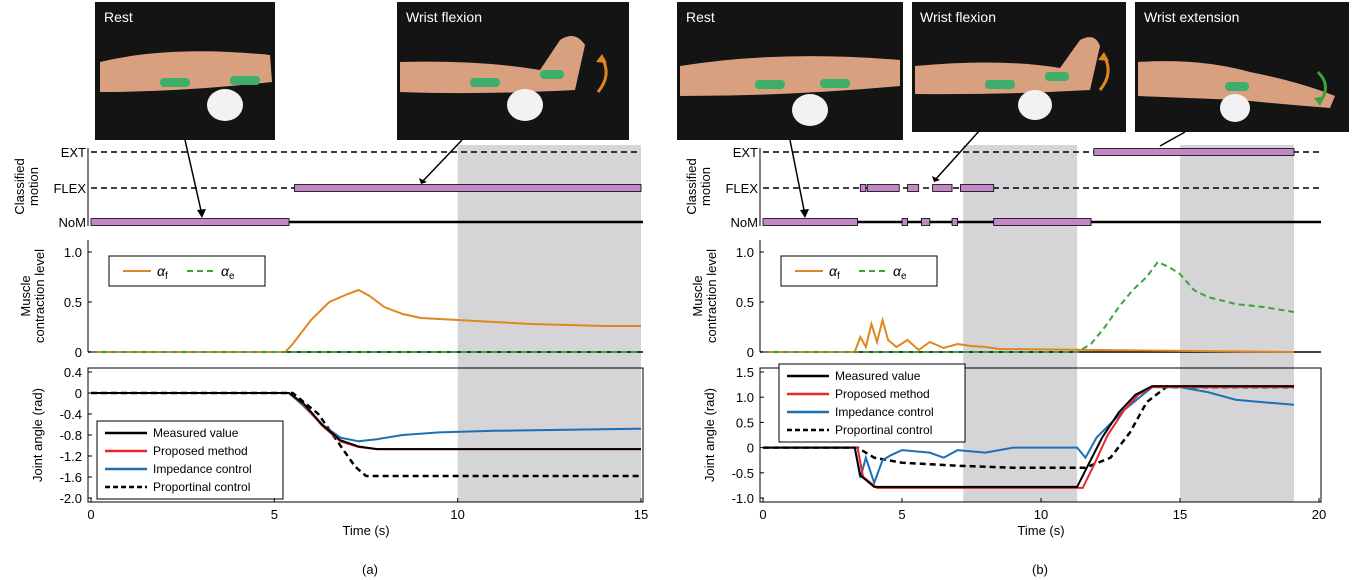 This screenshot has height=580, width=1353. What do you see at coordinates (1040, 569) in the screenshot?
I see `panel-label-b: (b)` at bounding box center [1040, 569].